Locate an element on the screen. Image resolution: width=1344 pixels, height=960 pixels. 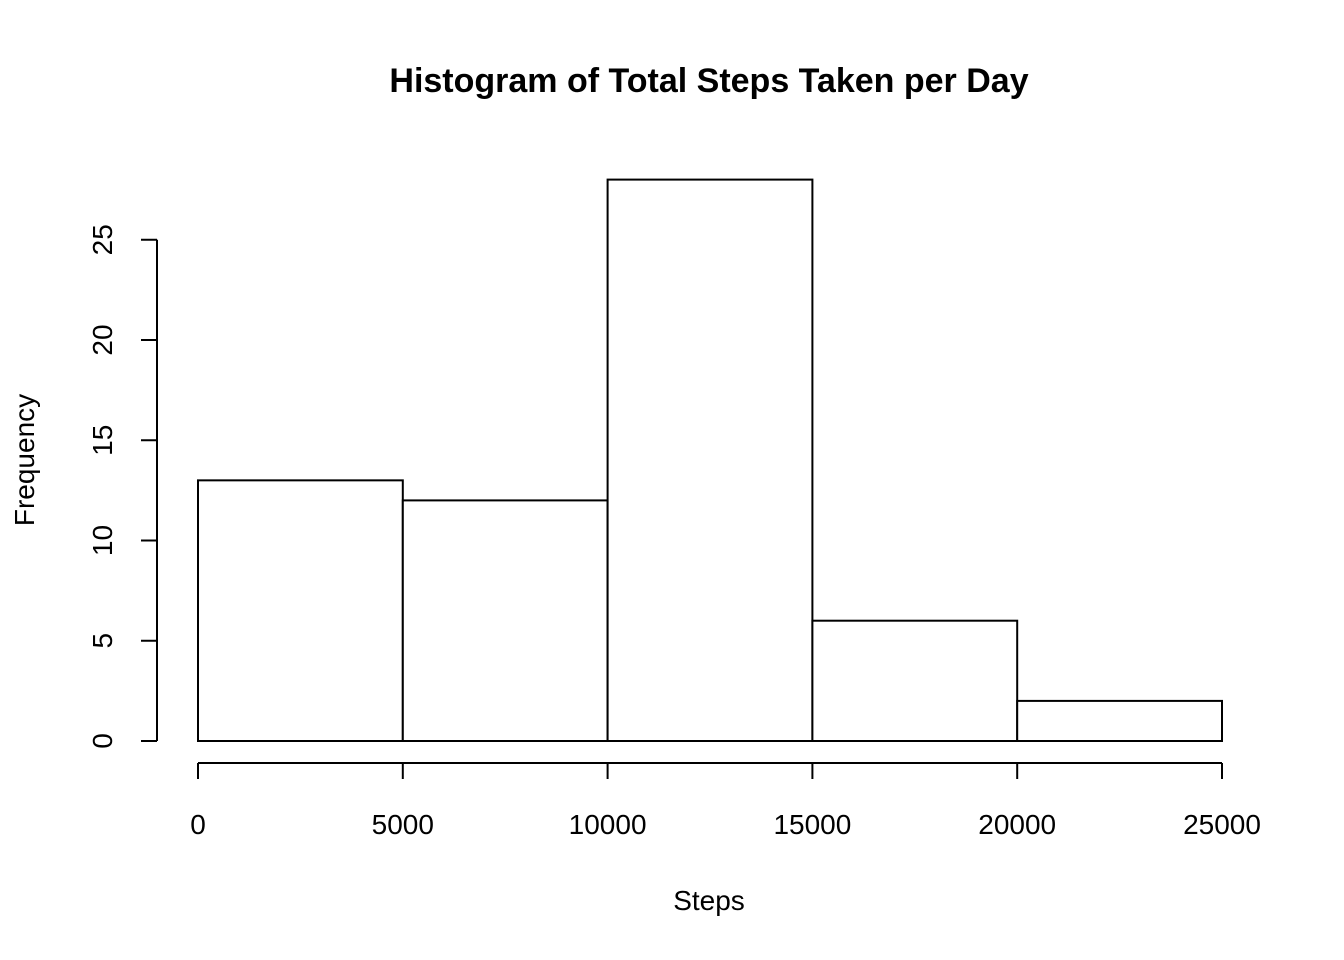
y-tick-label-20: 20 is located at coordinates (102, 339).